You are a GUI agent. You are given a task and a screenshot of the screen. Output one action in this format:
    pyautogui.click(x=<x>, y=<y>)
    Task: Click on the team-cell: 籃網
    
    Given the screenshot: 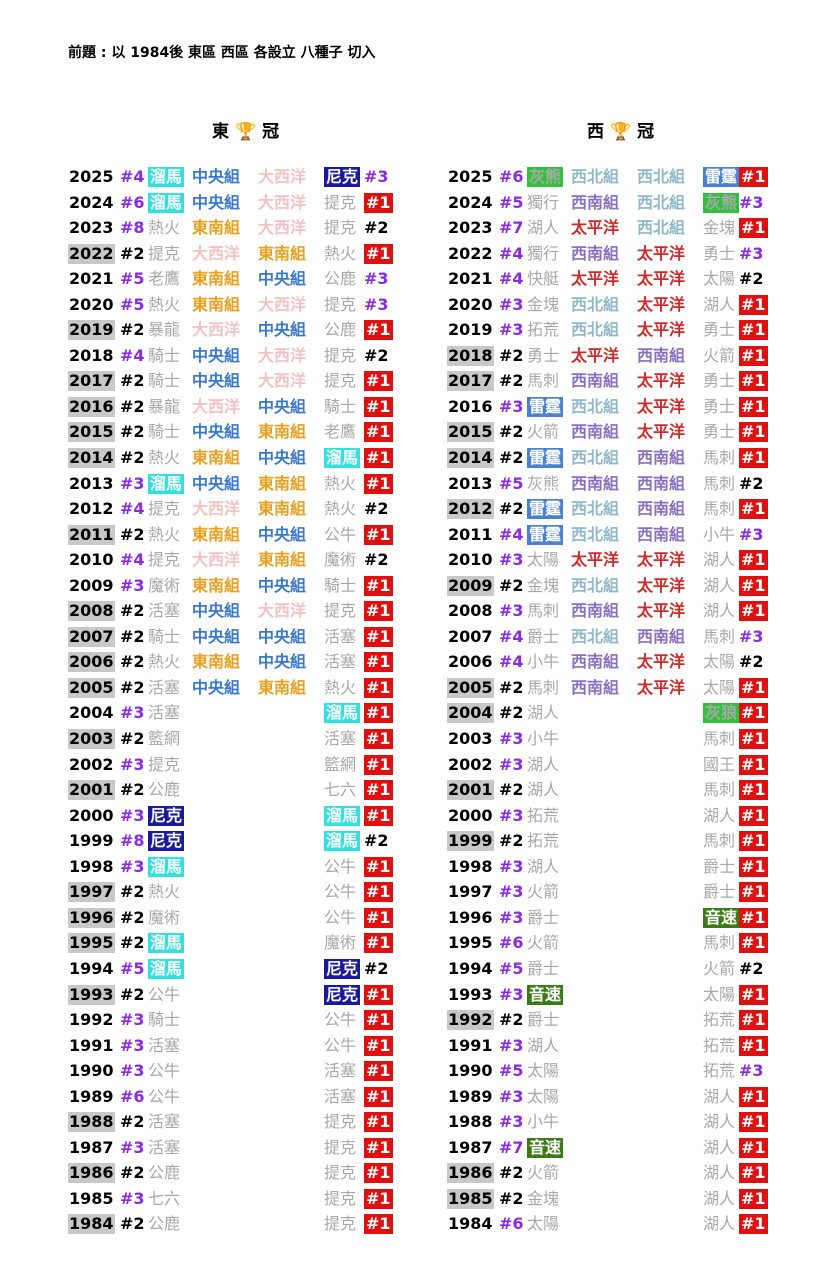 What is the action you would take?
    pyautogui.click(x=164, y=739)
    